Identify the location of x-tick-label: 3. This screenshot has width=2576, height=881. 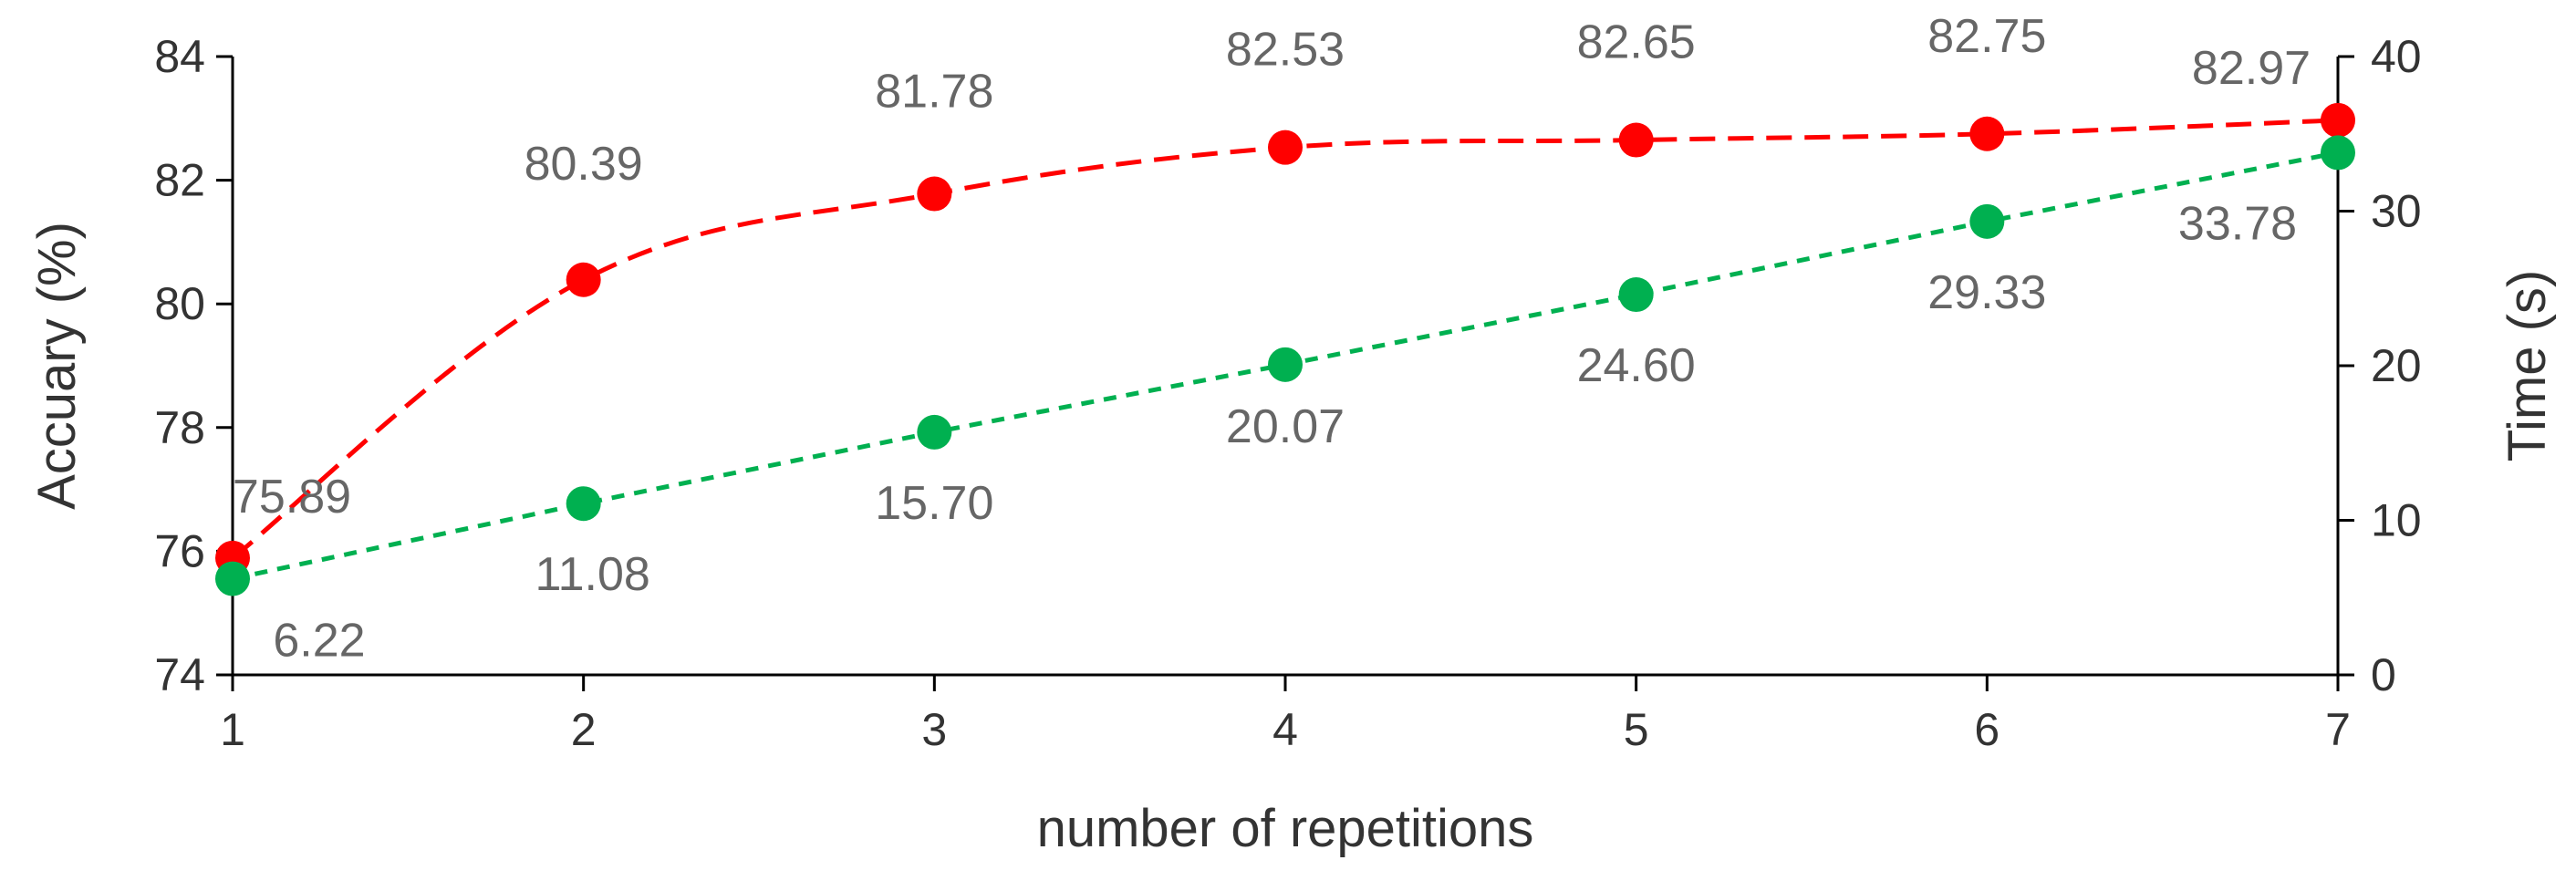
(934, 729).